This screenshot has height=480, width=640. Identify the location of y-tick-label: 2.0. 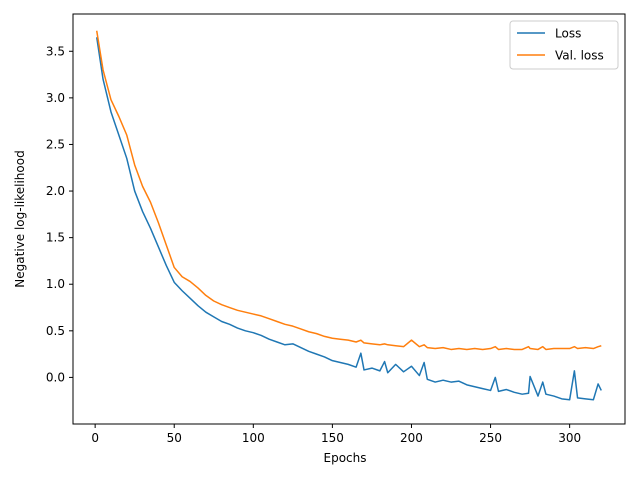
(55, 191).